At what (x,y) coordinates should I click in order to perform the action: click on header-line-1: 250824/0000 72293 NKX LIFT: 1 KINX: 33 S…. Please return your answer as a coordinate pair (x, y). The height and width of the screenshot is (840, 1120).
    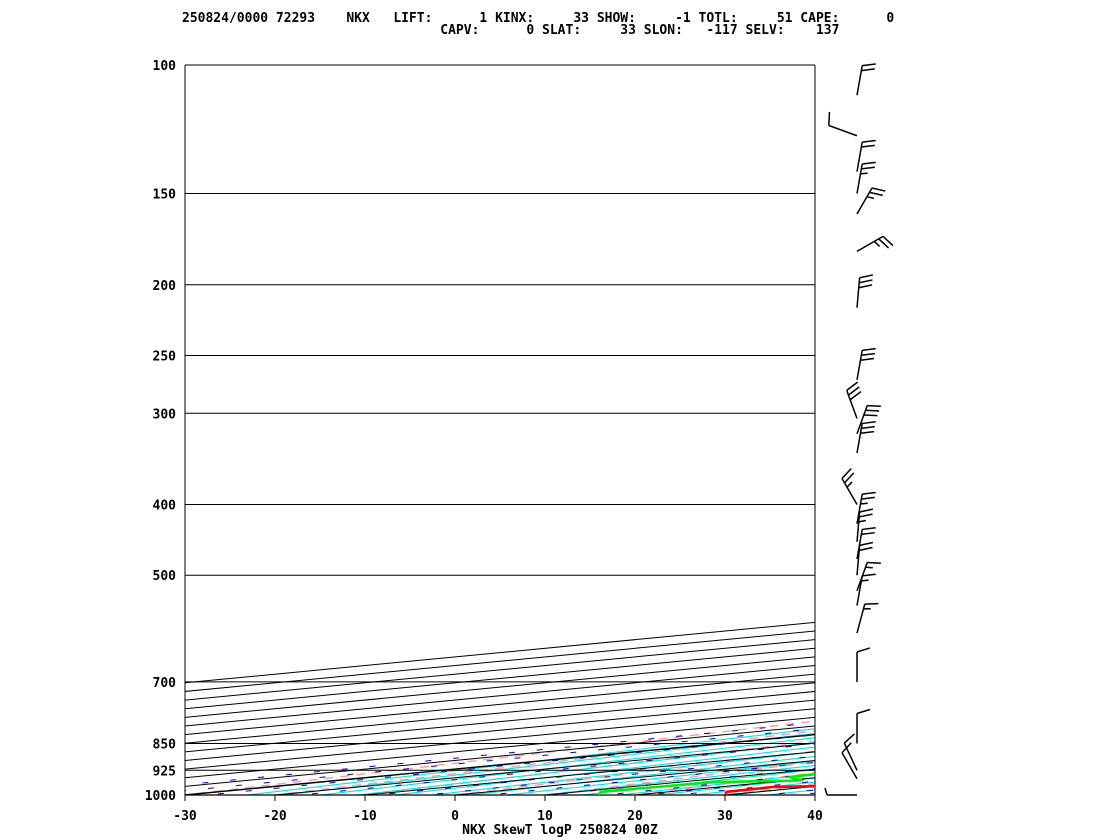
    Looking at the image, I should click on (538, 18).